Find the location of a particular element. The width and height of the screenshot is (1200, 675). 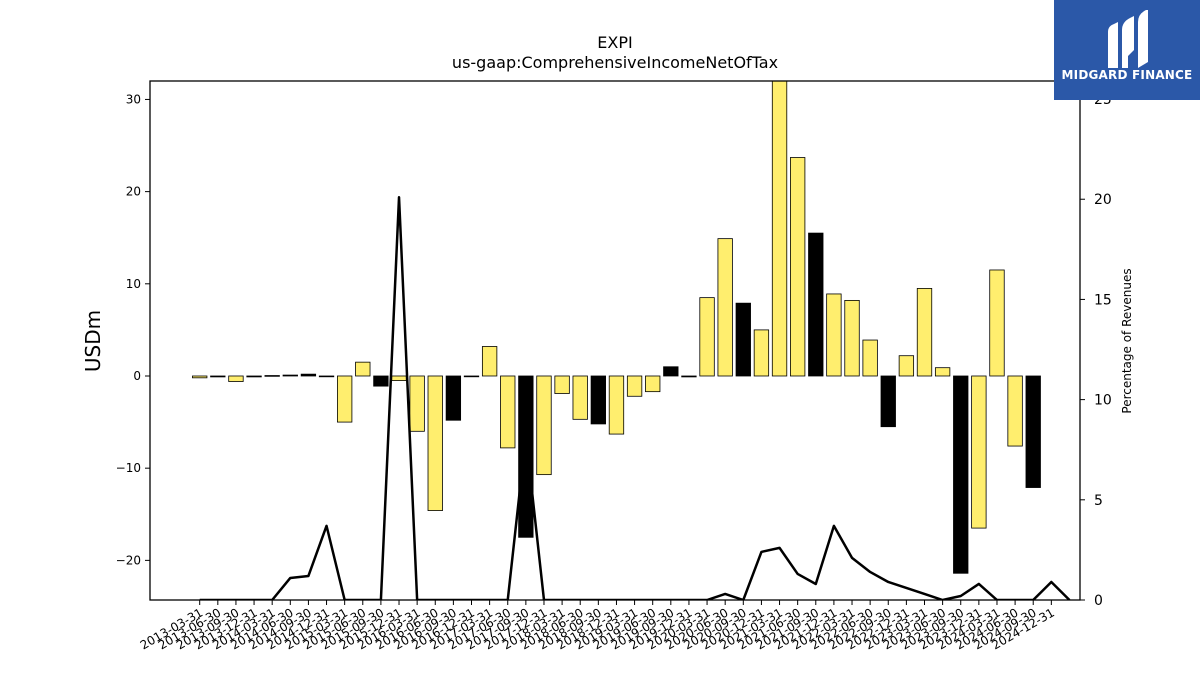

y-axis-label: USDm is located at coordinates (93, 341).